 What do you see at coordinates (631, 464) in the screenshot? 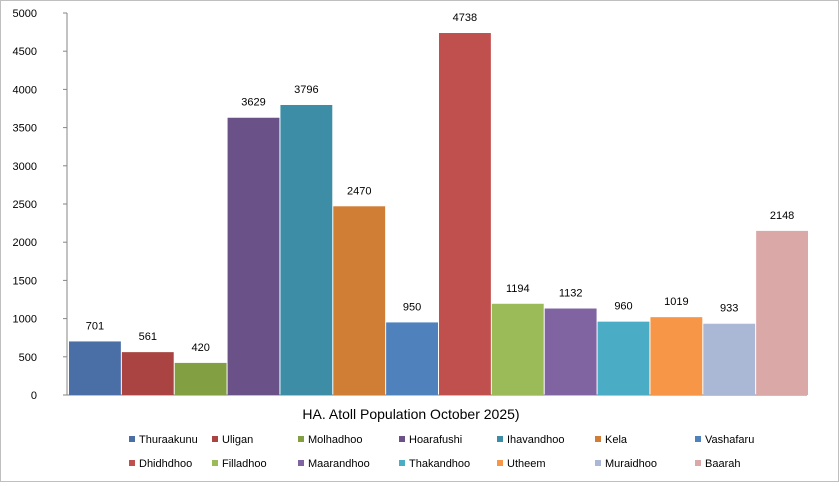
I see `legend-label: Muraidhoo` at bounding box center [631, 464].